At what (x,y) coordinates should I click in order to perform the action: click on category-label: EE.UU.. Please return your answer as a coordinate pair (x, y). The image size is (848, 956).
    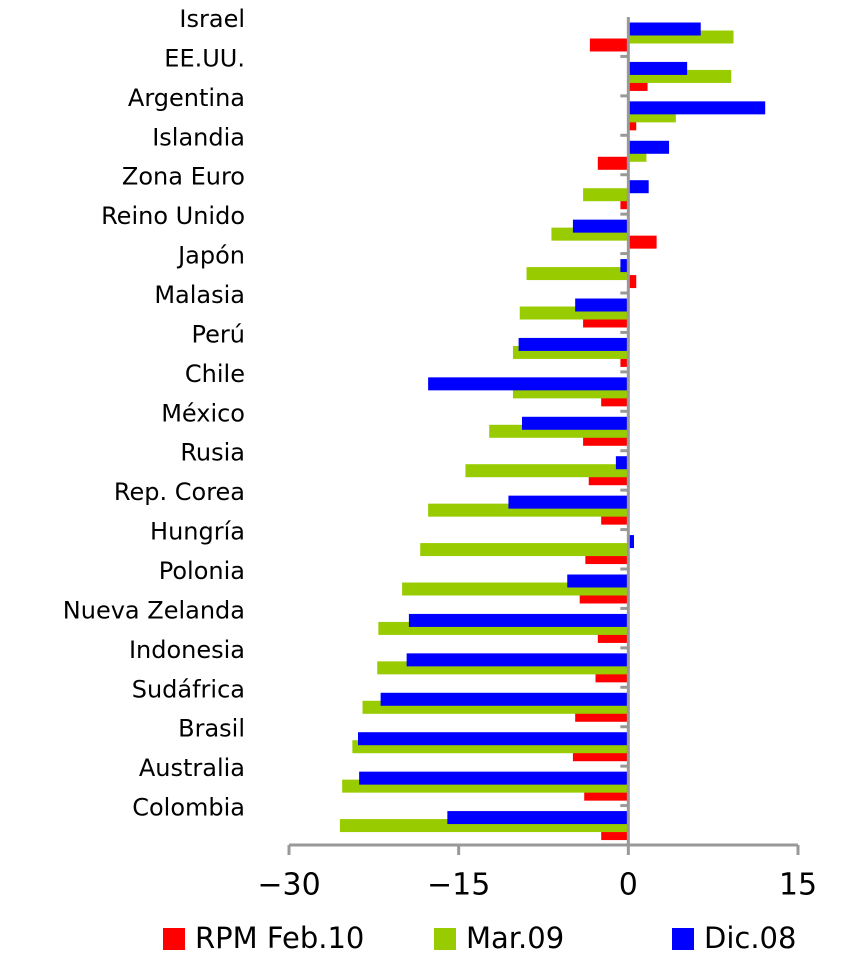
    Looking at the image, I should click on (204, 58).